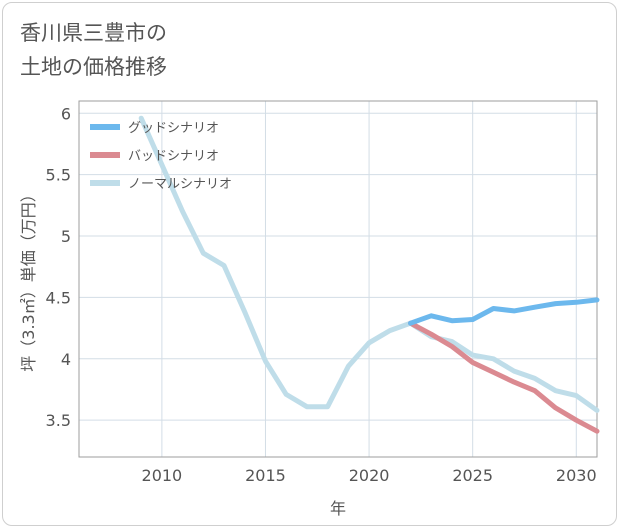  Describe the element at coordinates (66, 359) in the screenshot. I see `y-tick-label-1: 4` at that location.